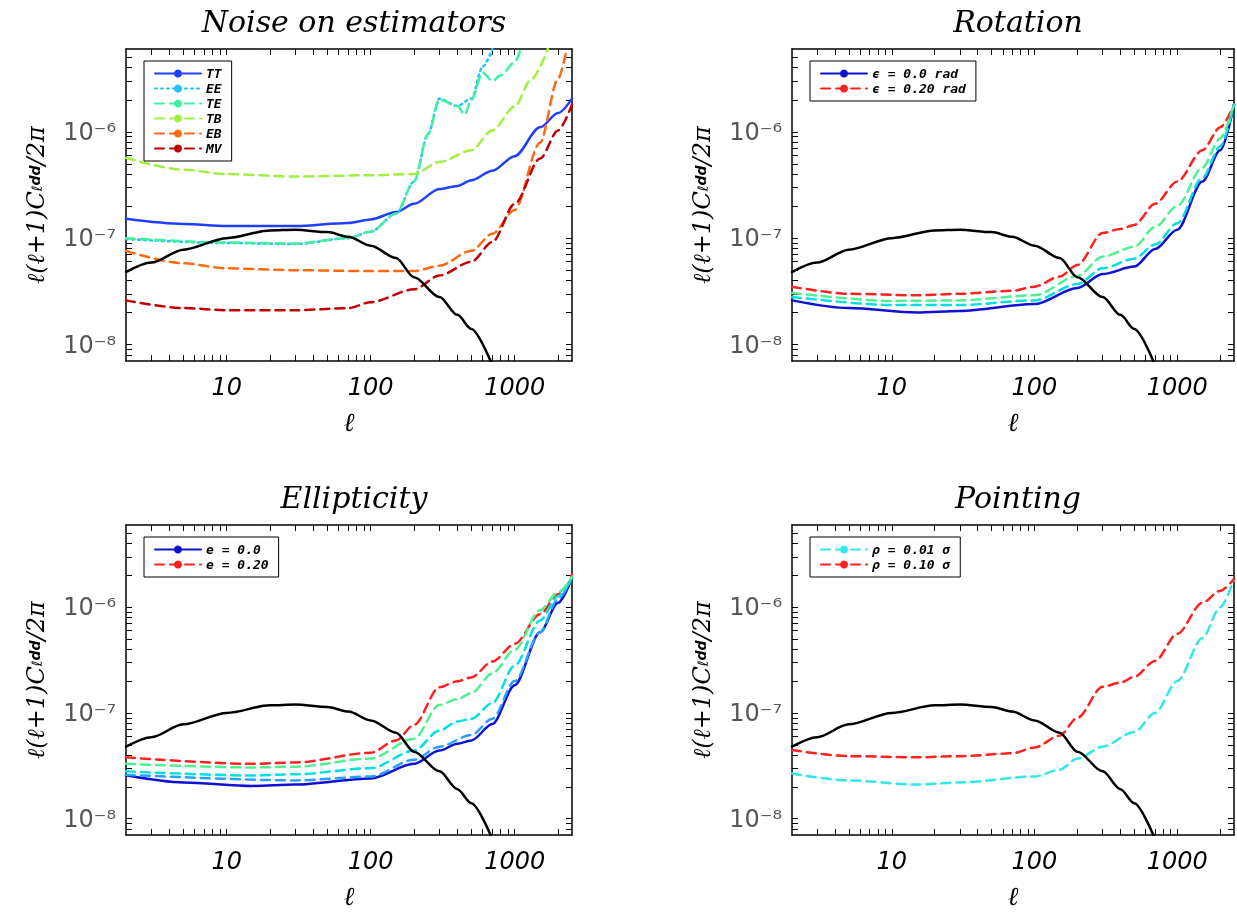 This screenshot has height=914, width=1237. What do you see at coordinates (237, 564) in the screenshot?
I see `legend-label: e = 0.20` at bounding box center [237, 564].